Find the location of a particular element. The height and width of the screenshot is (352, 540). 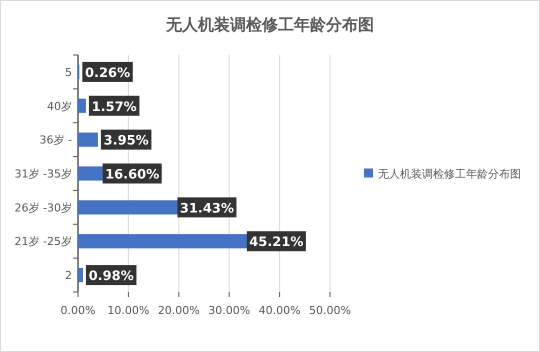

data-label: 1.57% is located at coordinates (114, 107).